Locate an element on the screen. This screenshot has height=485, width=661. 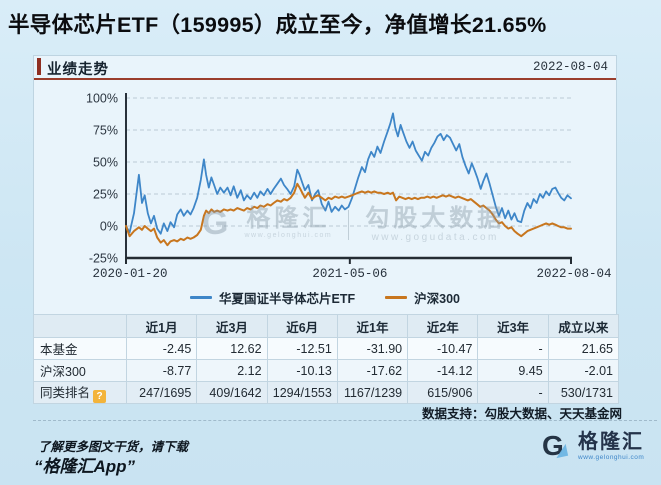
table-cell: 2.12 is located at coordinates (232, 370).